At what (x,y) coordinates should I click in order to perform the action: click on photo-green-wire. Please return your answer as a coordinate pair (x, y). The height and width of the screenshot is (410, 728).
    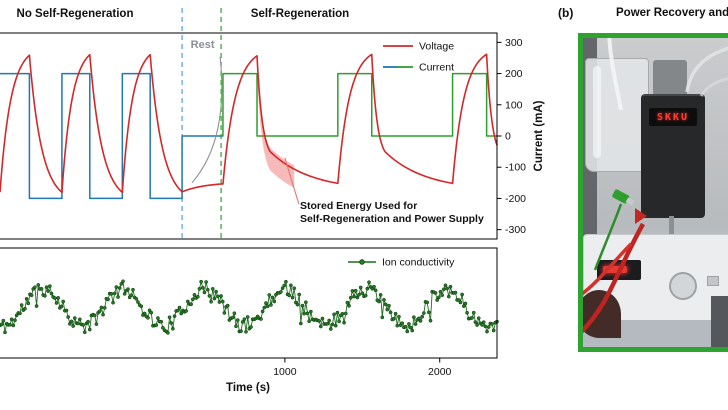
    Looking at the image, I should click on (608, 237).